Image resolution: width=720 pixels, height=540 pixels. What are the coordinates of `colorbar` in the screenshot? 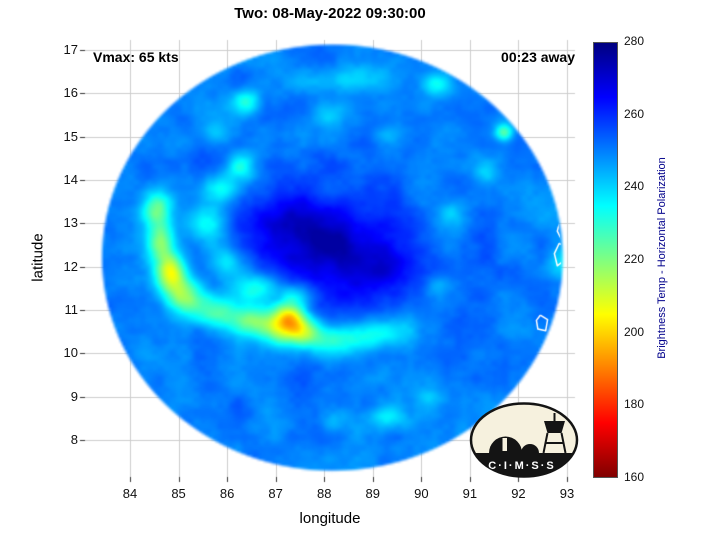 It's located at (605, 260).